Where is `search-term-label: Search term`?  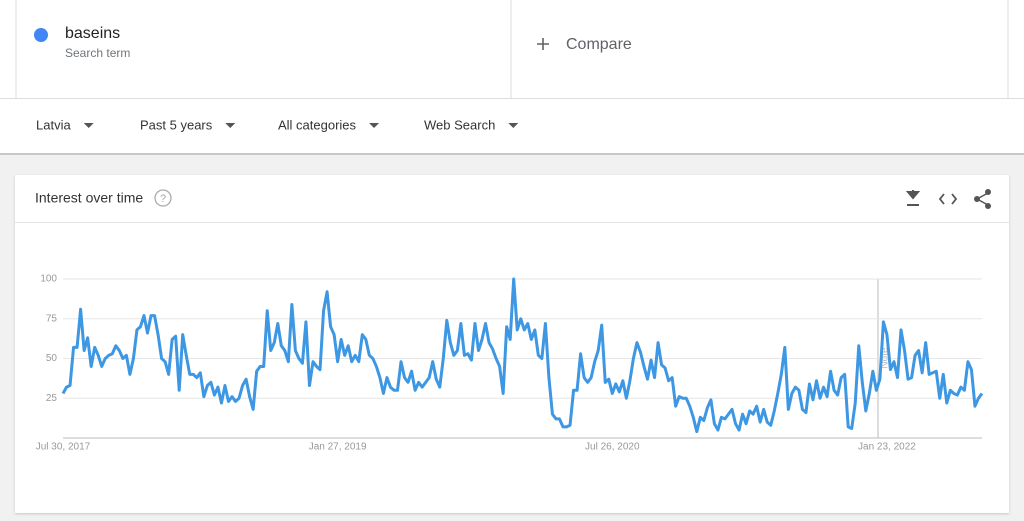
search-term-label: Search term is located at coordinates (97, 53).